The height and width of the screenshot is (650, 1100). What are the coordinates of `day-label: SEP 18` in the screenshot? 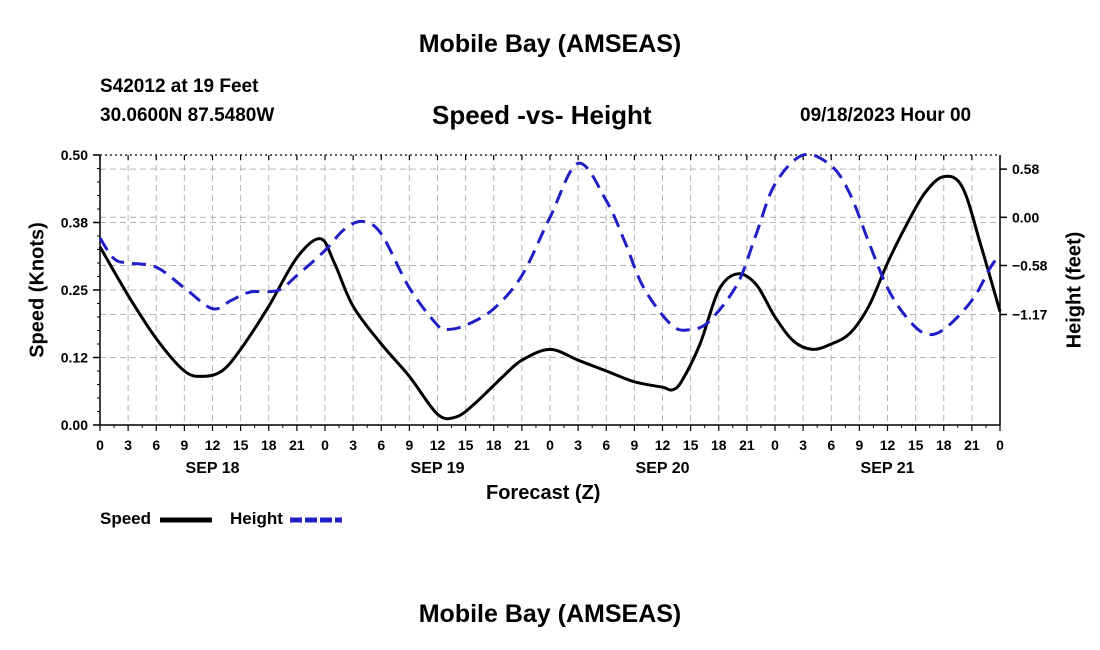 It's located at (213, 468).